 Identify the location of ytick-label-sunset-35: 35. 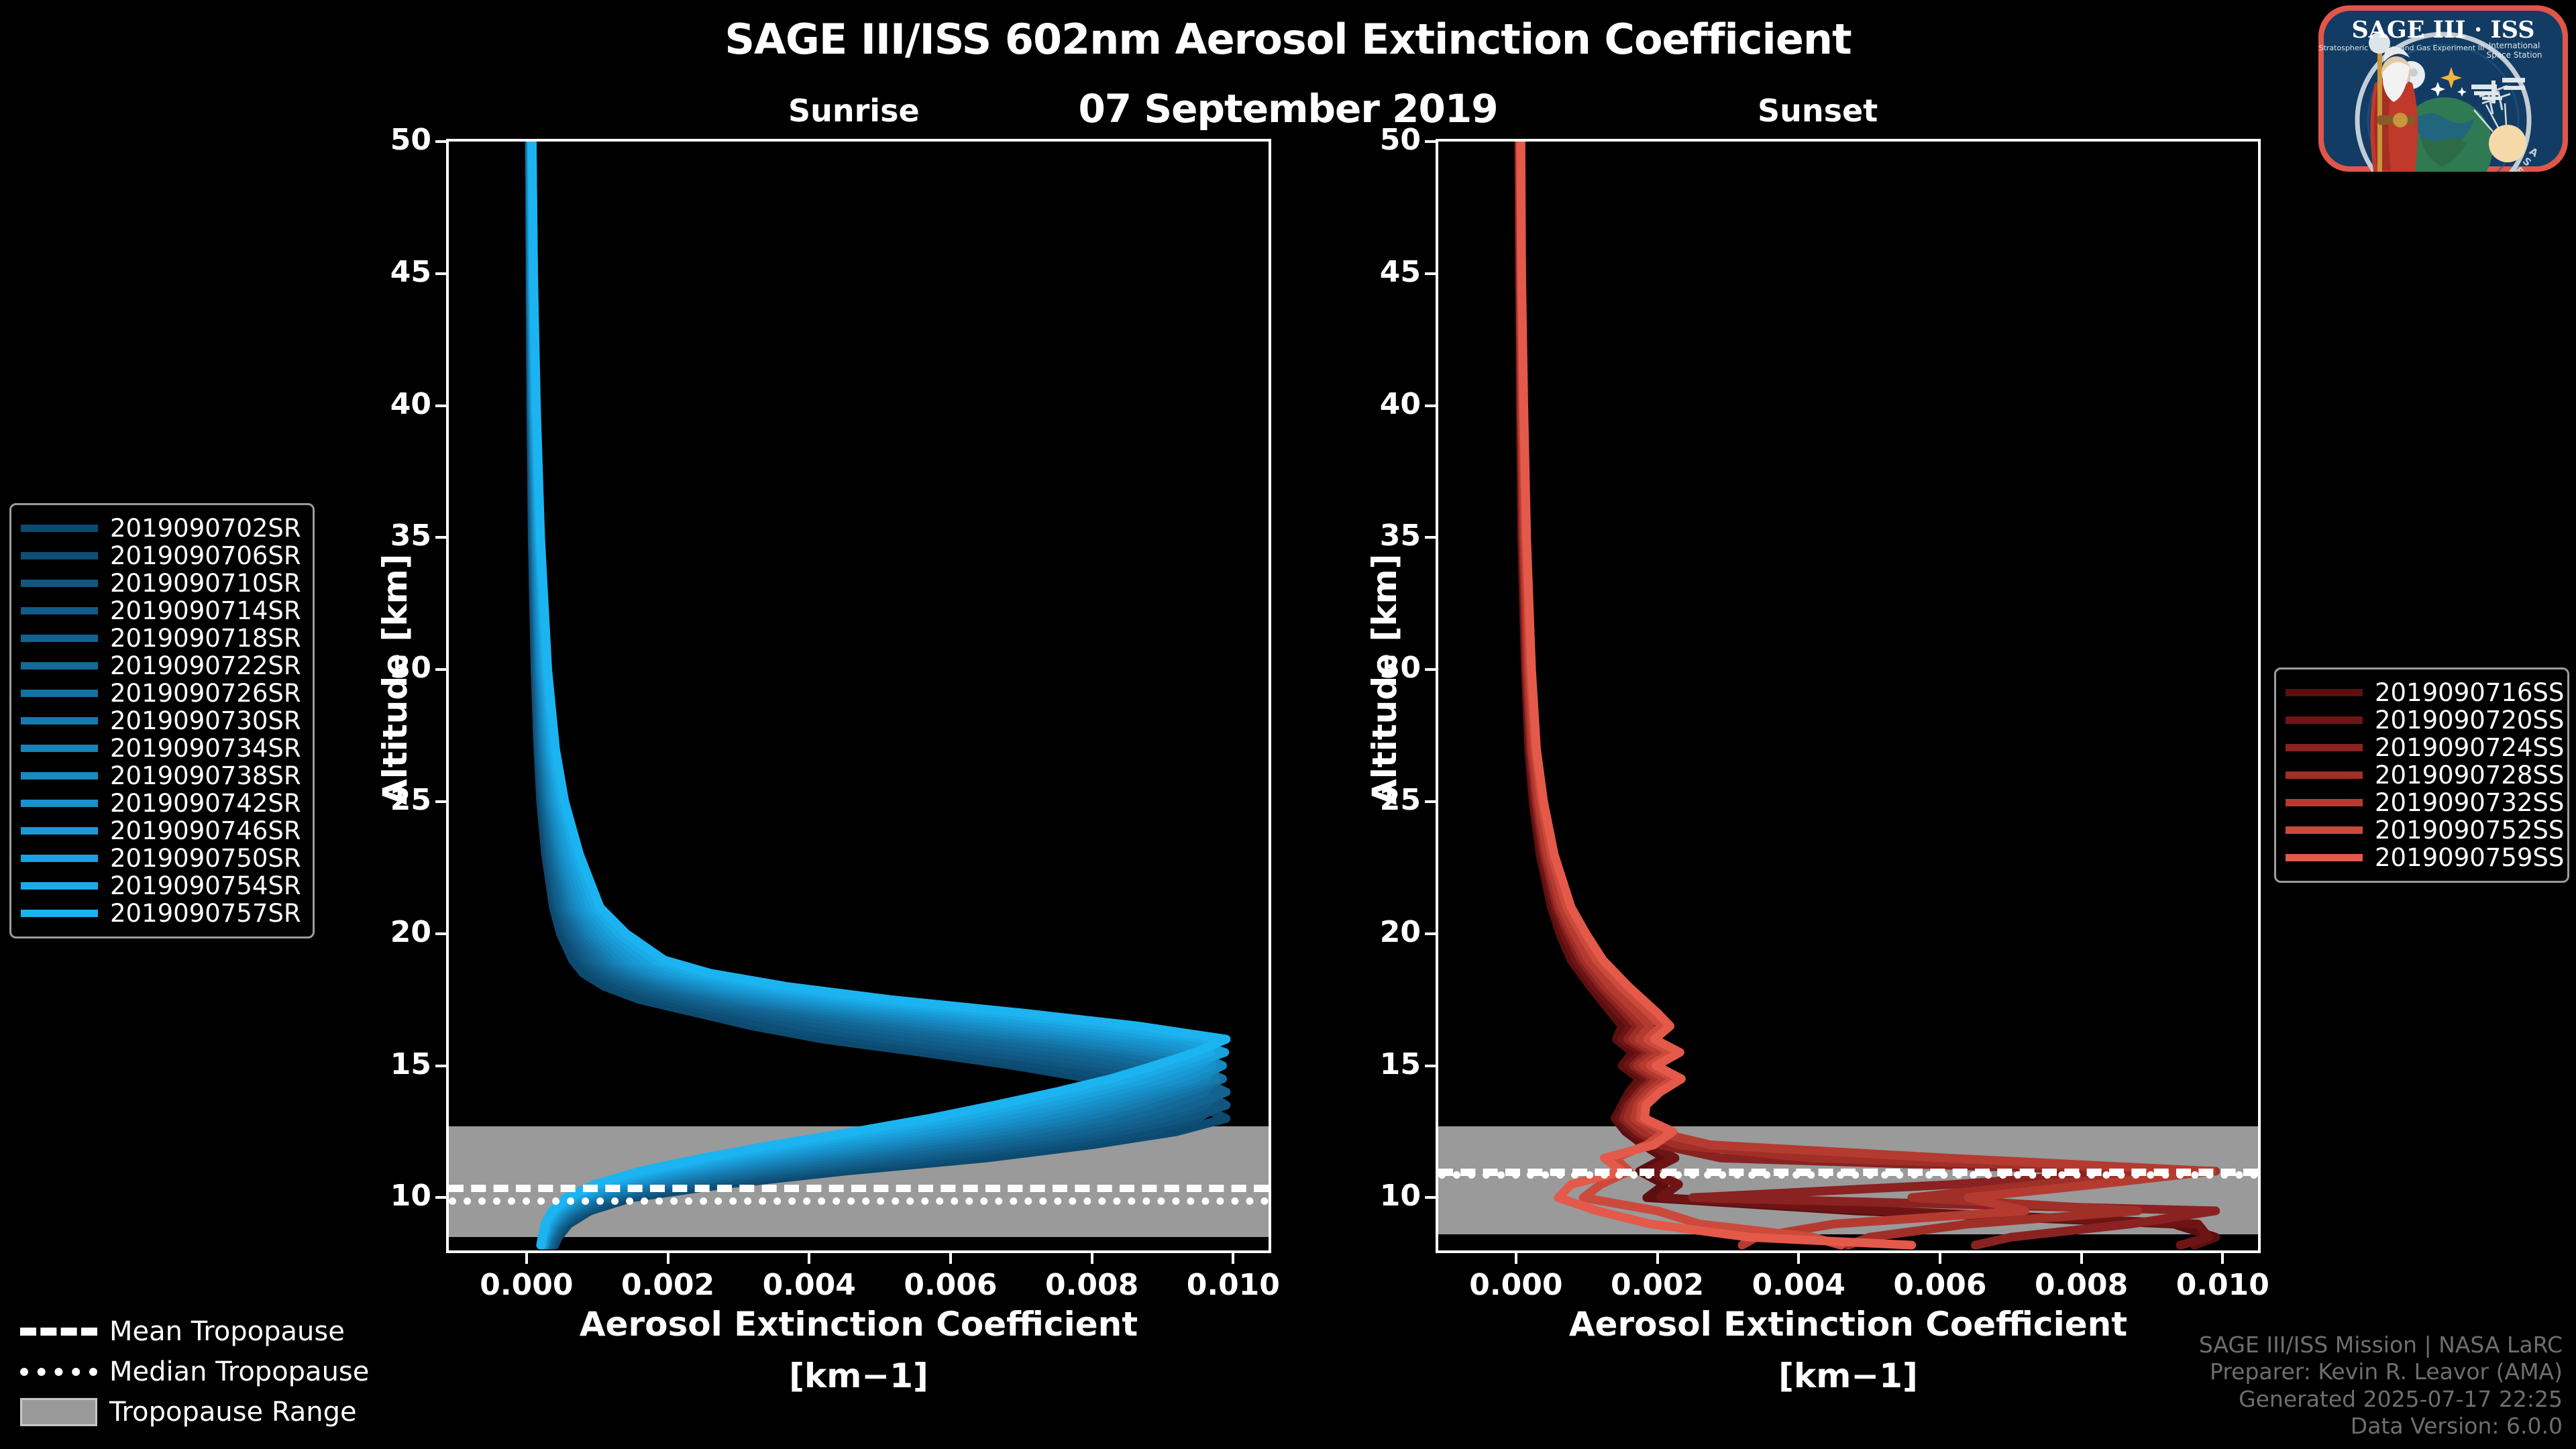
(1400, 536).